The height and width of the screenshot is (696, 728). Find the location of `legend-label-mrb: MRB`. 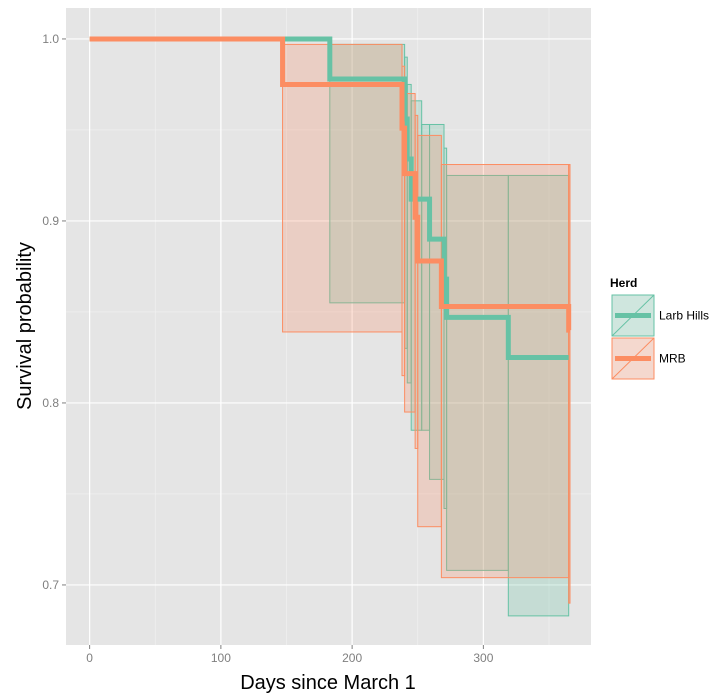

legend-label-mrb: MRB is located at coordinates (672, 359).